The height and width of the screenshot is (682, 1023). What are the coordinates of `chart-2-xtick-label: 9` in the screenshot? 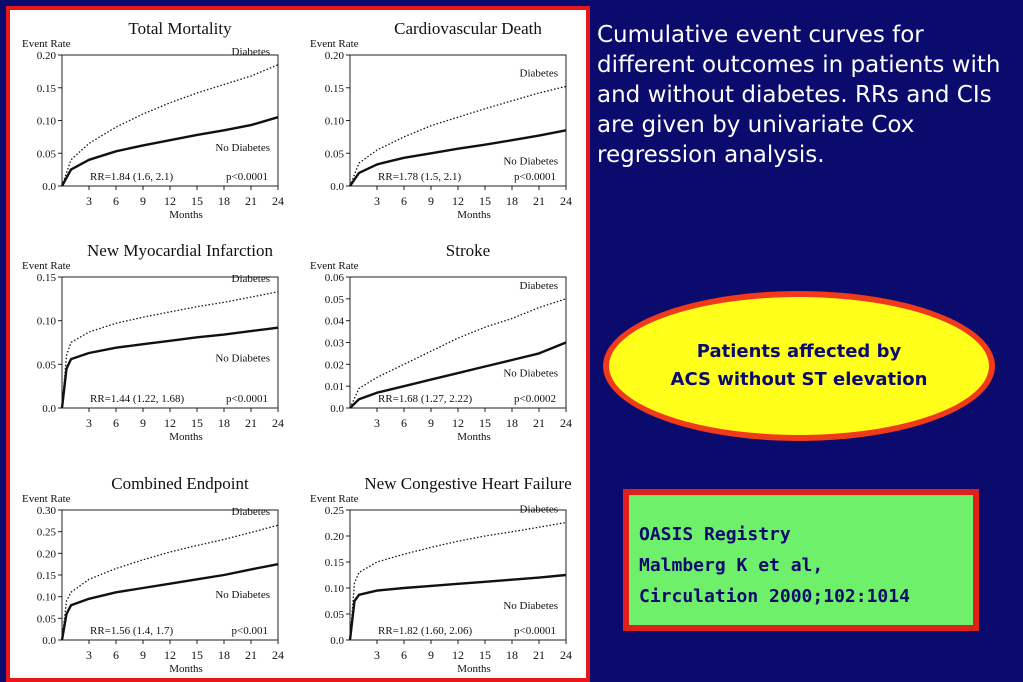 It's located at (431, 201).